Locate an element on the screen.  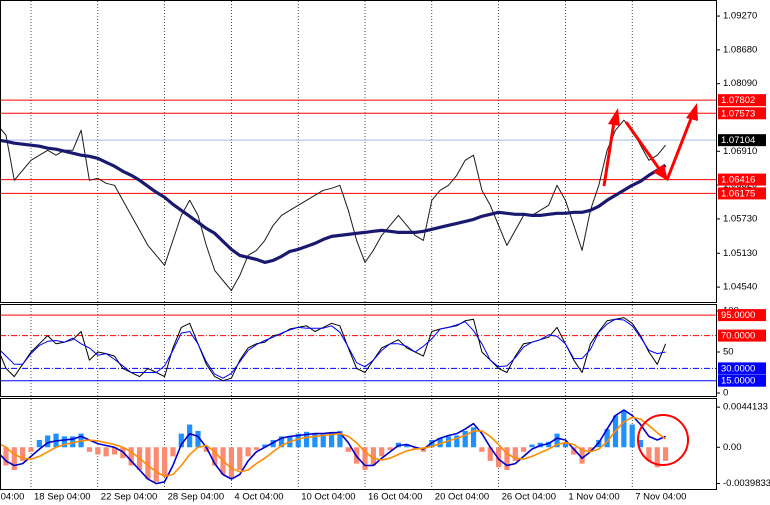
y-tick-label: 0 is located at coordinates (725, 393).